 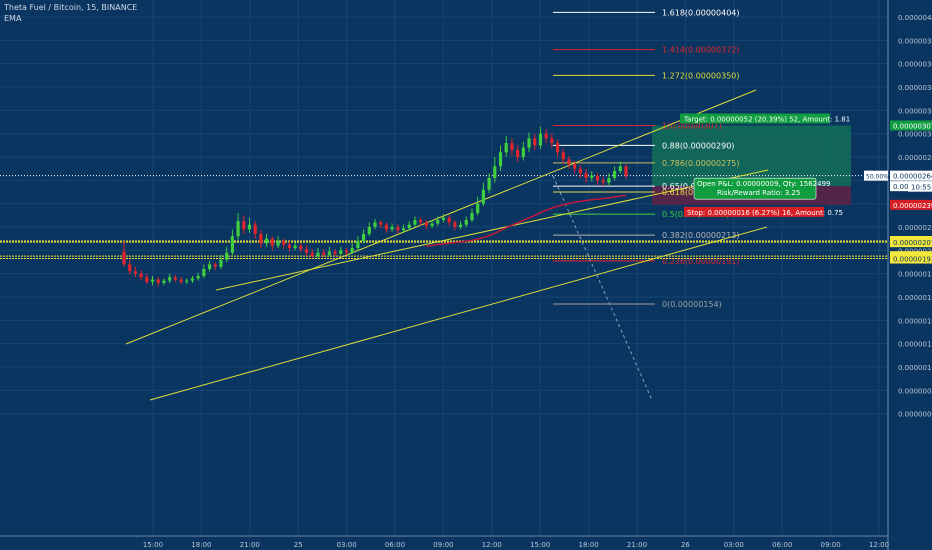 What do you see at coordinates (764, 184) in the screenshot?
I see `open-pnl-label: Open P&L: 0.00000009, Qty: 1562499` at bounding box center [764, 184].